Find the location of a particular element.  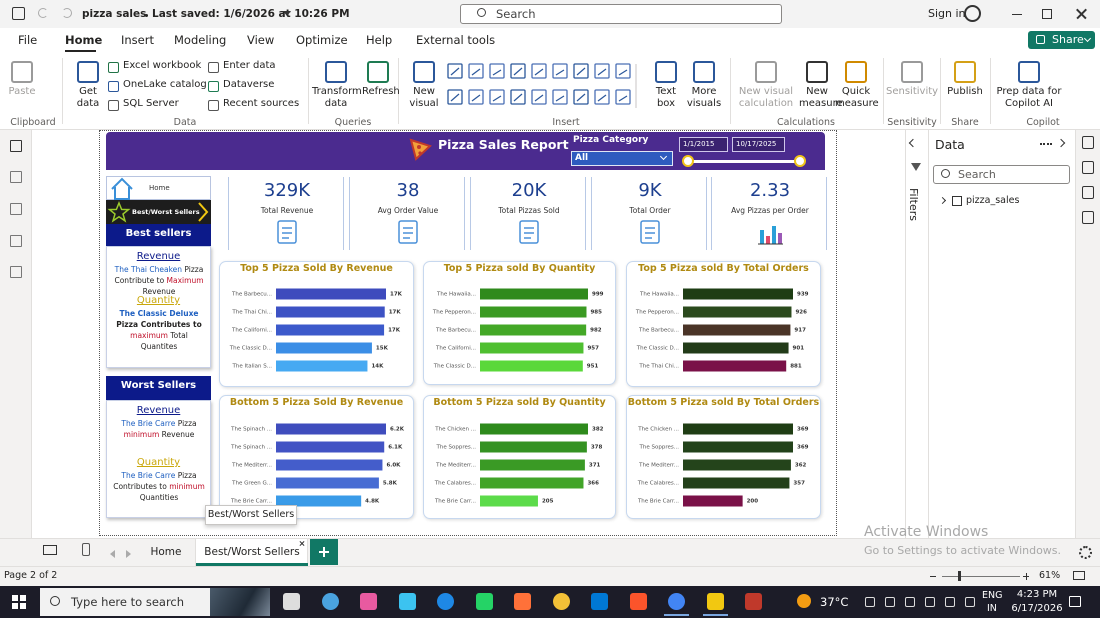

nav-best-worst-button: Best/Worst Sellers is located at coordinates (158, 212).